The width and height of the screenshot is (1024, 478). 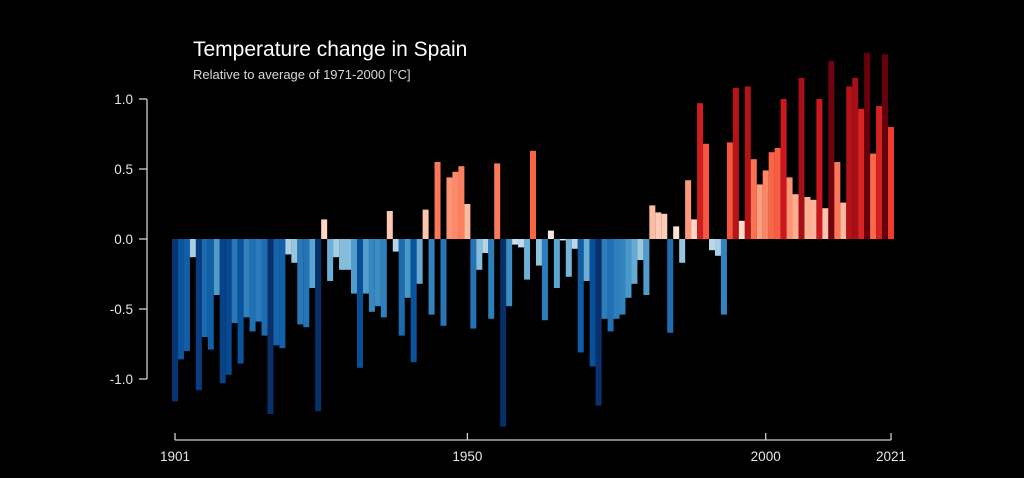 What do you see at coordinates (312, 263) in the screenshot?
I see `bar-1924` at bounding box center [312, 263].